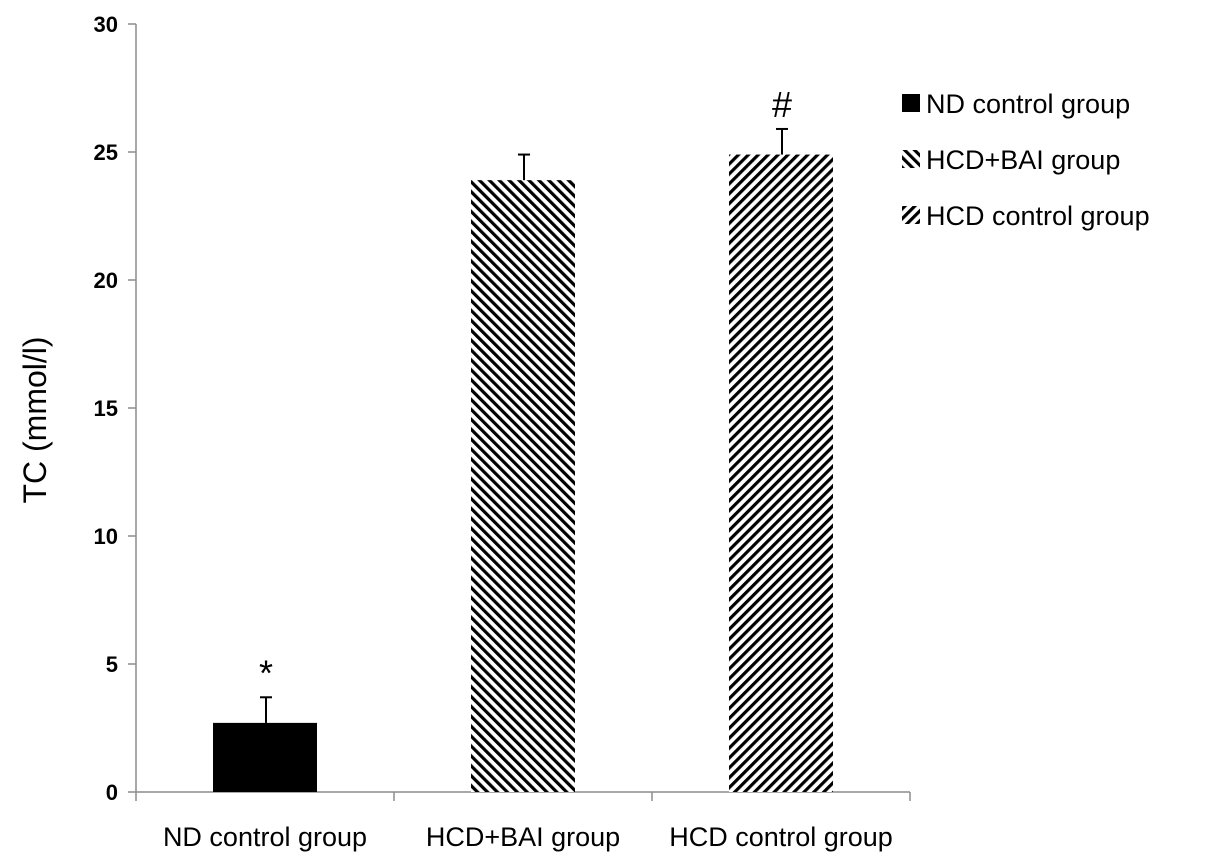  Describe the element at coordinates (523, 796) in the screenshot. I see `x-ticks` at that location.